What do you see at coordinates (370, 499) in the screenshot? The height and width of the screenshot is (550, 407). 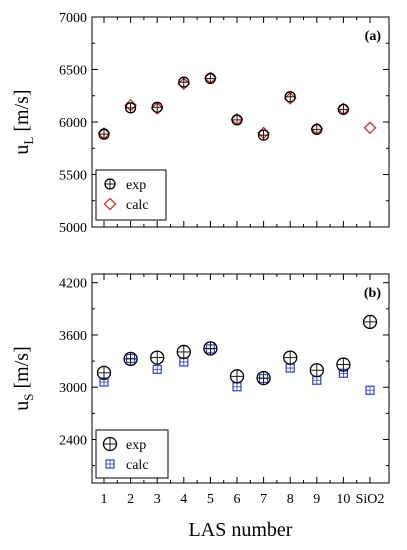 I see `x-tick-label: SiO2` at bounding box center [370, 499].